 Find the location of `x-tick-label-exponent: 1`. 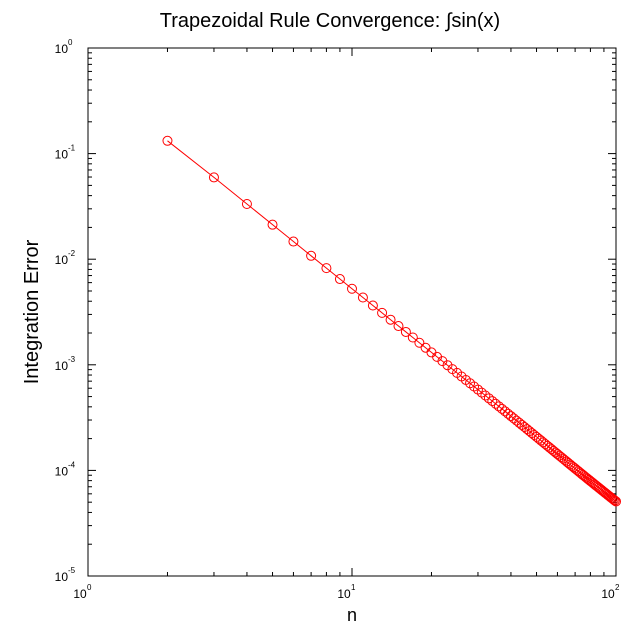

x-tick-label-exponent: 1 is located at coordinates (353, 587).